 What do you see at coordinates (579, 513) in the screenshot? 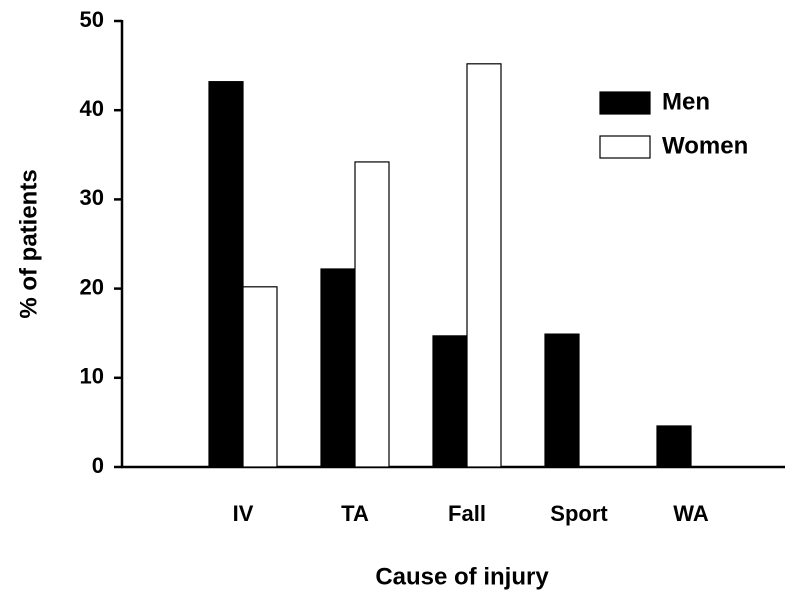
I see `x-tick-label: Sport` at bounding box center [579, 513].